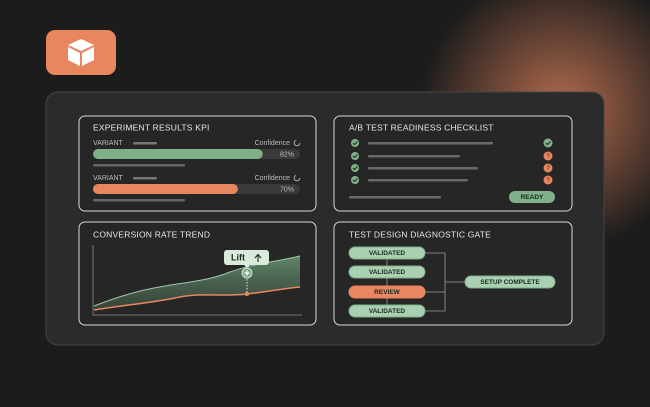  What do you see at coordinates (287, 189) in the screenshot?
I see `value-label: 70%` at bounding box center [287, 189].